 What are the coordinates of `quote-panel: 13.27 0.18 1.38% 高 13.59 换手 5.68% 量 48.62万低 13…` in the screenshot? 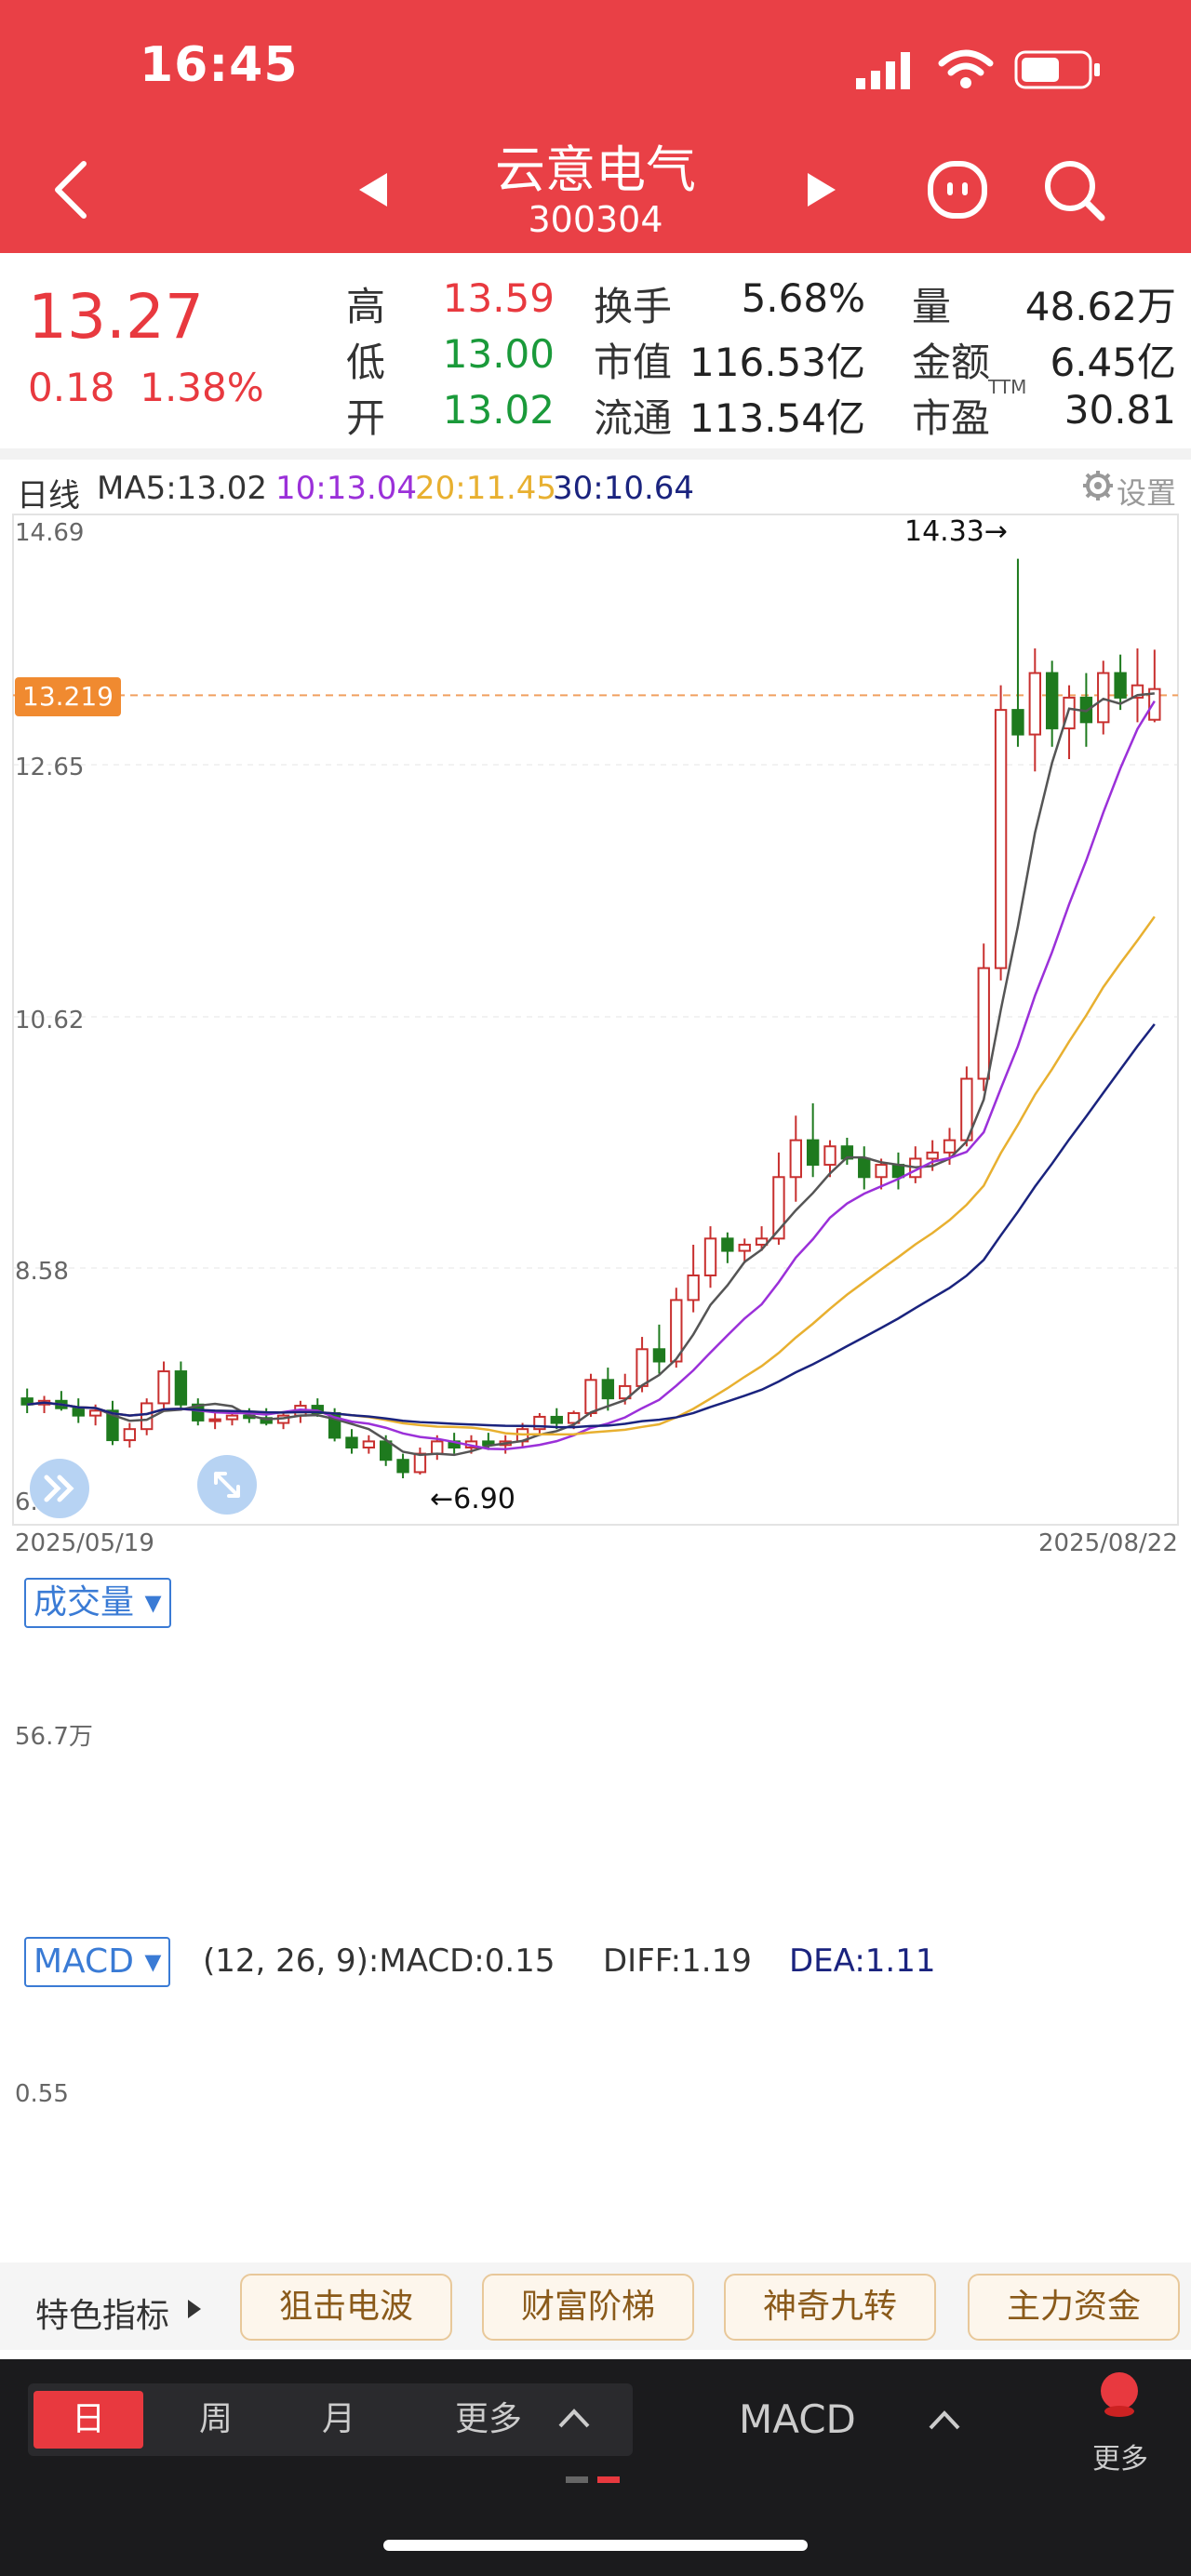 It's located at (595, 350).